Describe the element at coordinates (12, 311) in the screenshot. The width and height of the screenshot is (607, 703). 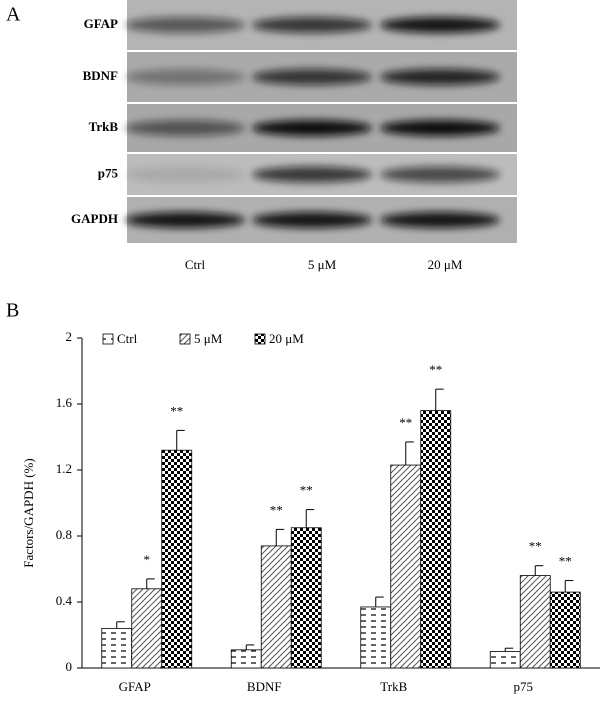
I see `panel-label: B` at that location.